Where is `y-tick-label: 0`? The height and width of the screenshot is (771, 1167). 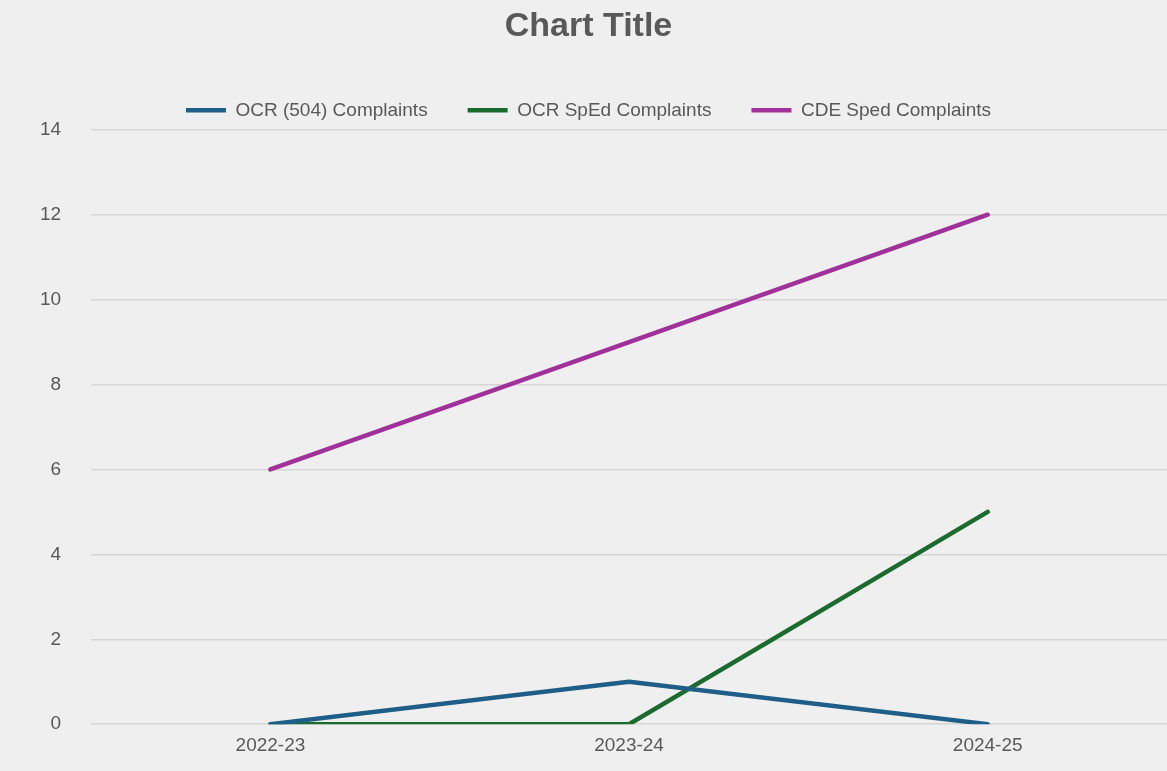
y-tick-label: 0 is located at coordinates (56, 723).